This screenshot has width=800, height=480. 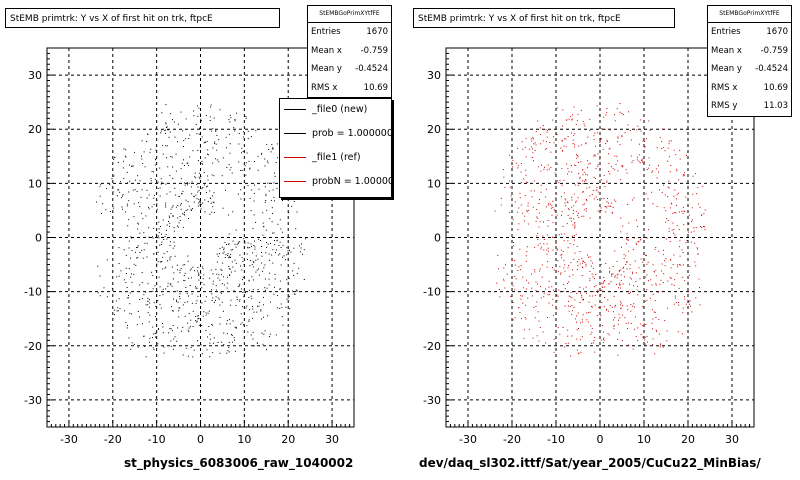 What do you see at coordinates (352, 181) in the screenshot?
I see `legend-label: probN = 1.000000` at bounding box center [352, 181].